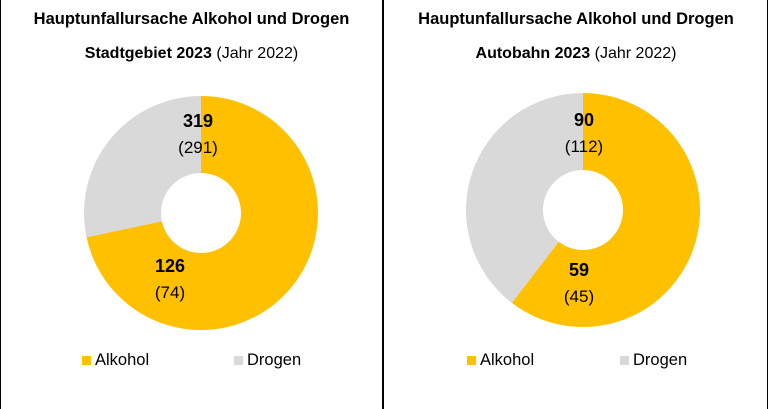 This screenshot has height=409, width=768. What do you see at coordinates (170, 292) in the screenshot?
I see `data-label-drogen-2022: (74)` at bounding box center [170, 292].